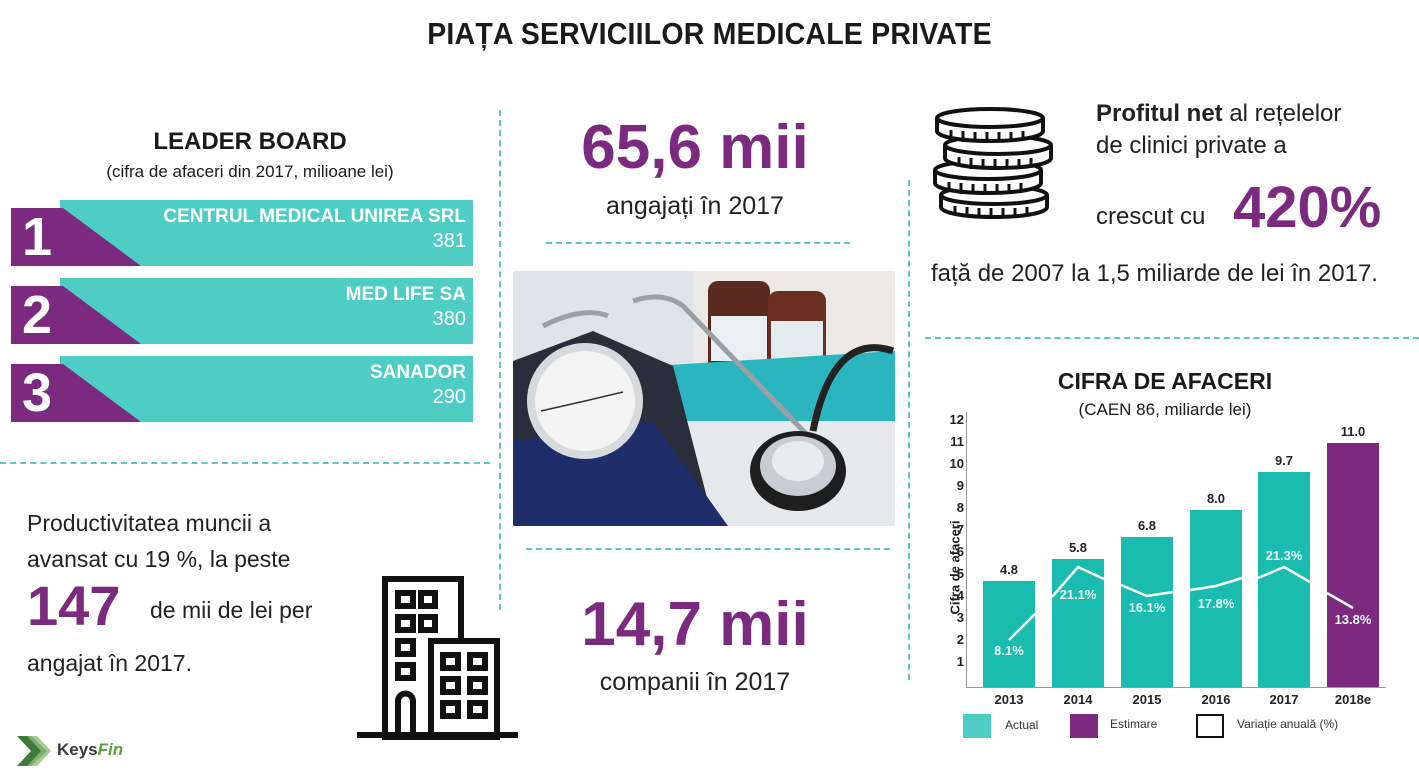 This screenshot has width=1419, height=779. What do you see at coordinates (695, 206) in the screenshot?
I see `employees-label: angajați în 2017` at bounding box center [695, 206].